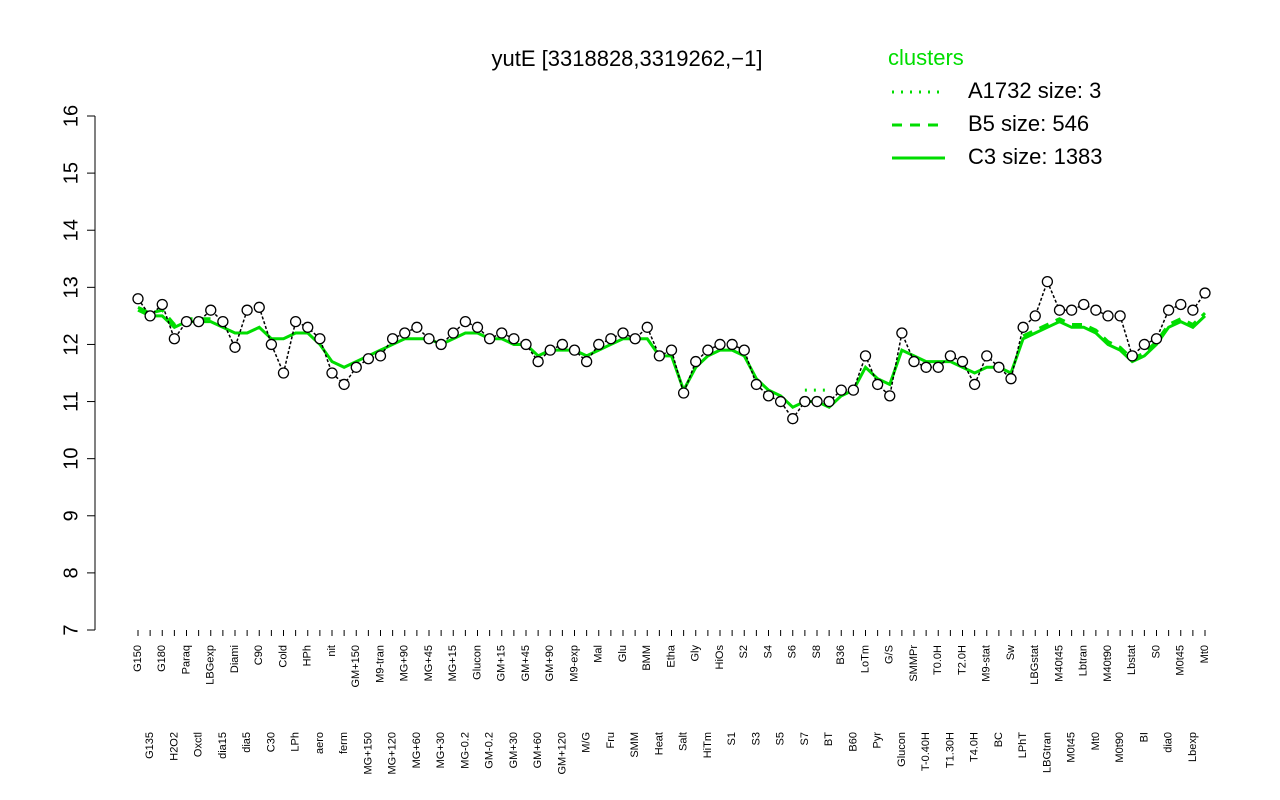  Describe the element at coordinates (611, 740) in the screenshot. I see `x-tick-label: Fru` at that location.